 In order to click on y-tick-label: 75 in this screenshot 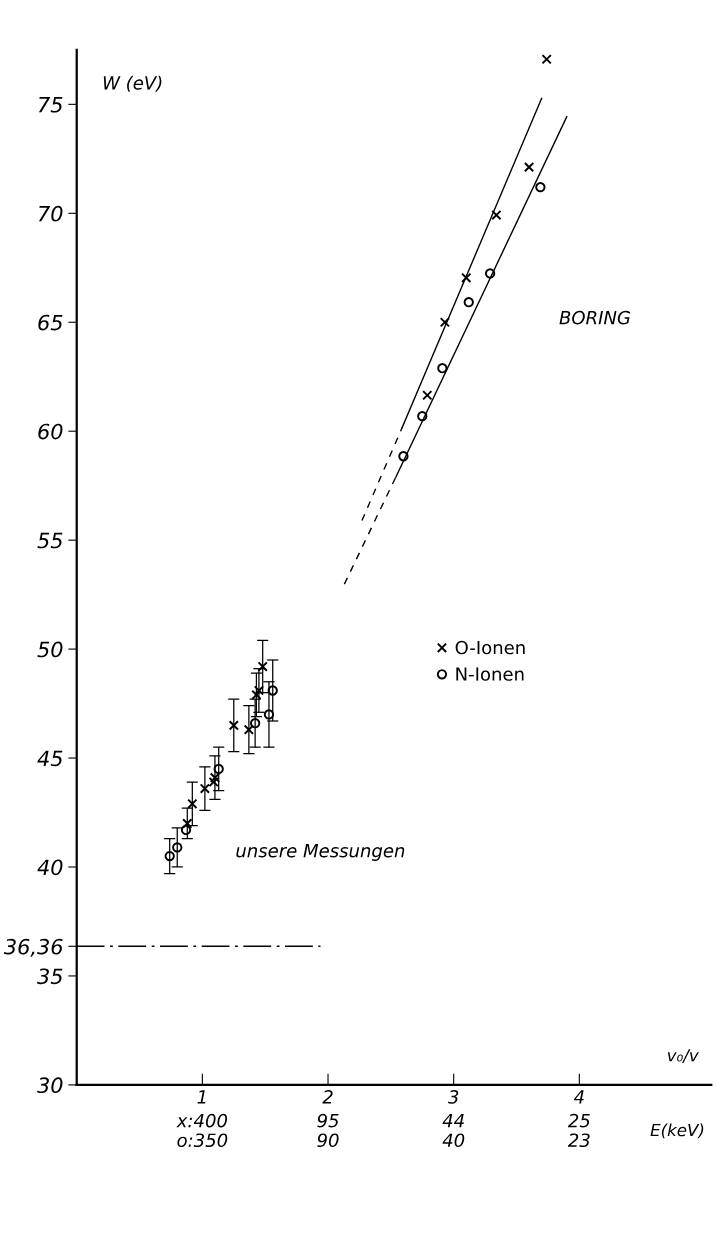, I will do `click(50, 105)`.